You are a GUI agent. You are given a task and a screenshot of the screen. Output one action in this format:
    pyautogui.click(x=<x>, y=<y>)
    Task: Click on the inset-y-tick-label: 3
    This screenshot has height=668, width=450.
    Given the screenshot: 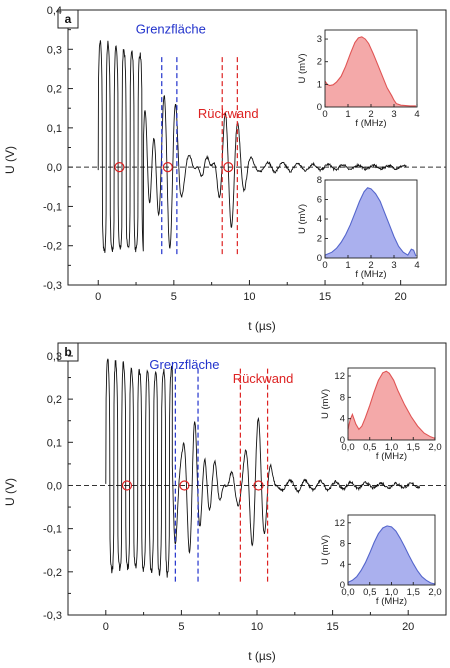 What is the action you would take?
    pyautogui.click(x=319, y=39)
    